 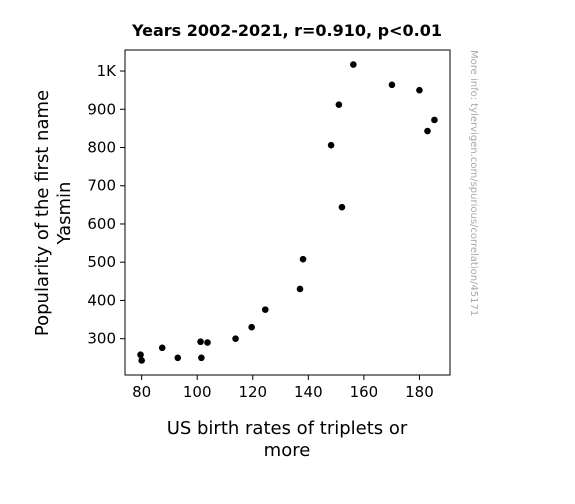 I want to click on x-axis-label: US birth rates of triplets or more, so click(x=287, y=439).